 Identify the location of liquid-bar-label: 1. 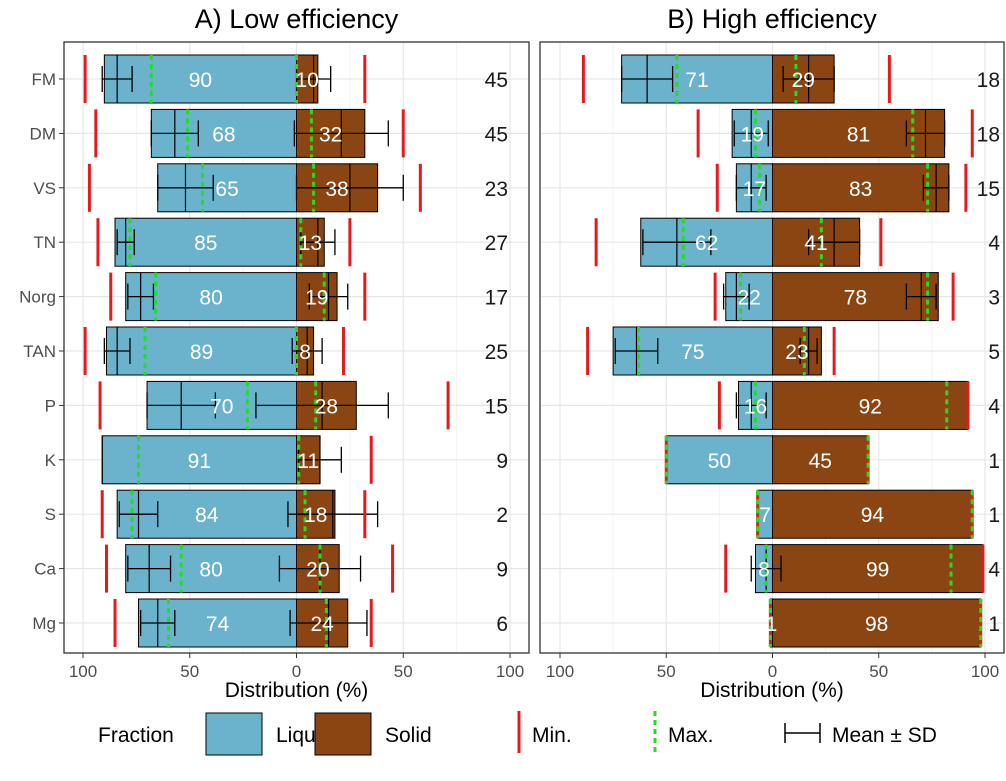
(772, 624).